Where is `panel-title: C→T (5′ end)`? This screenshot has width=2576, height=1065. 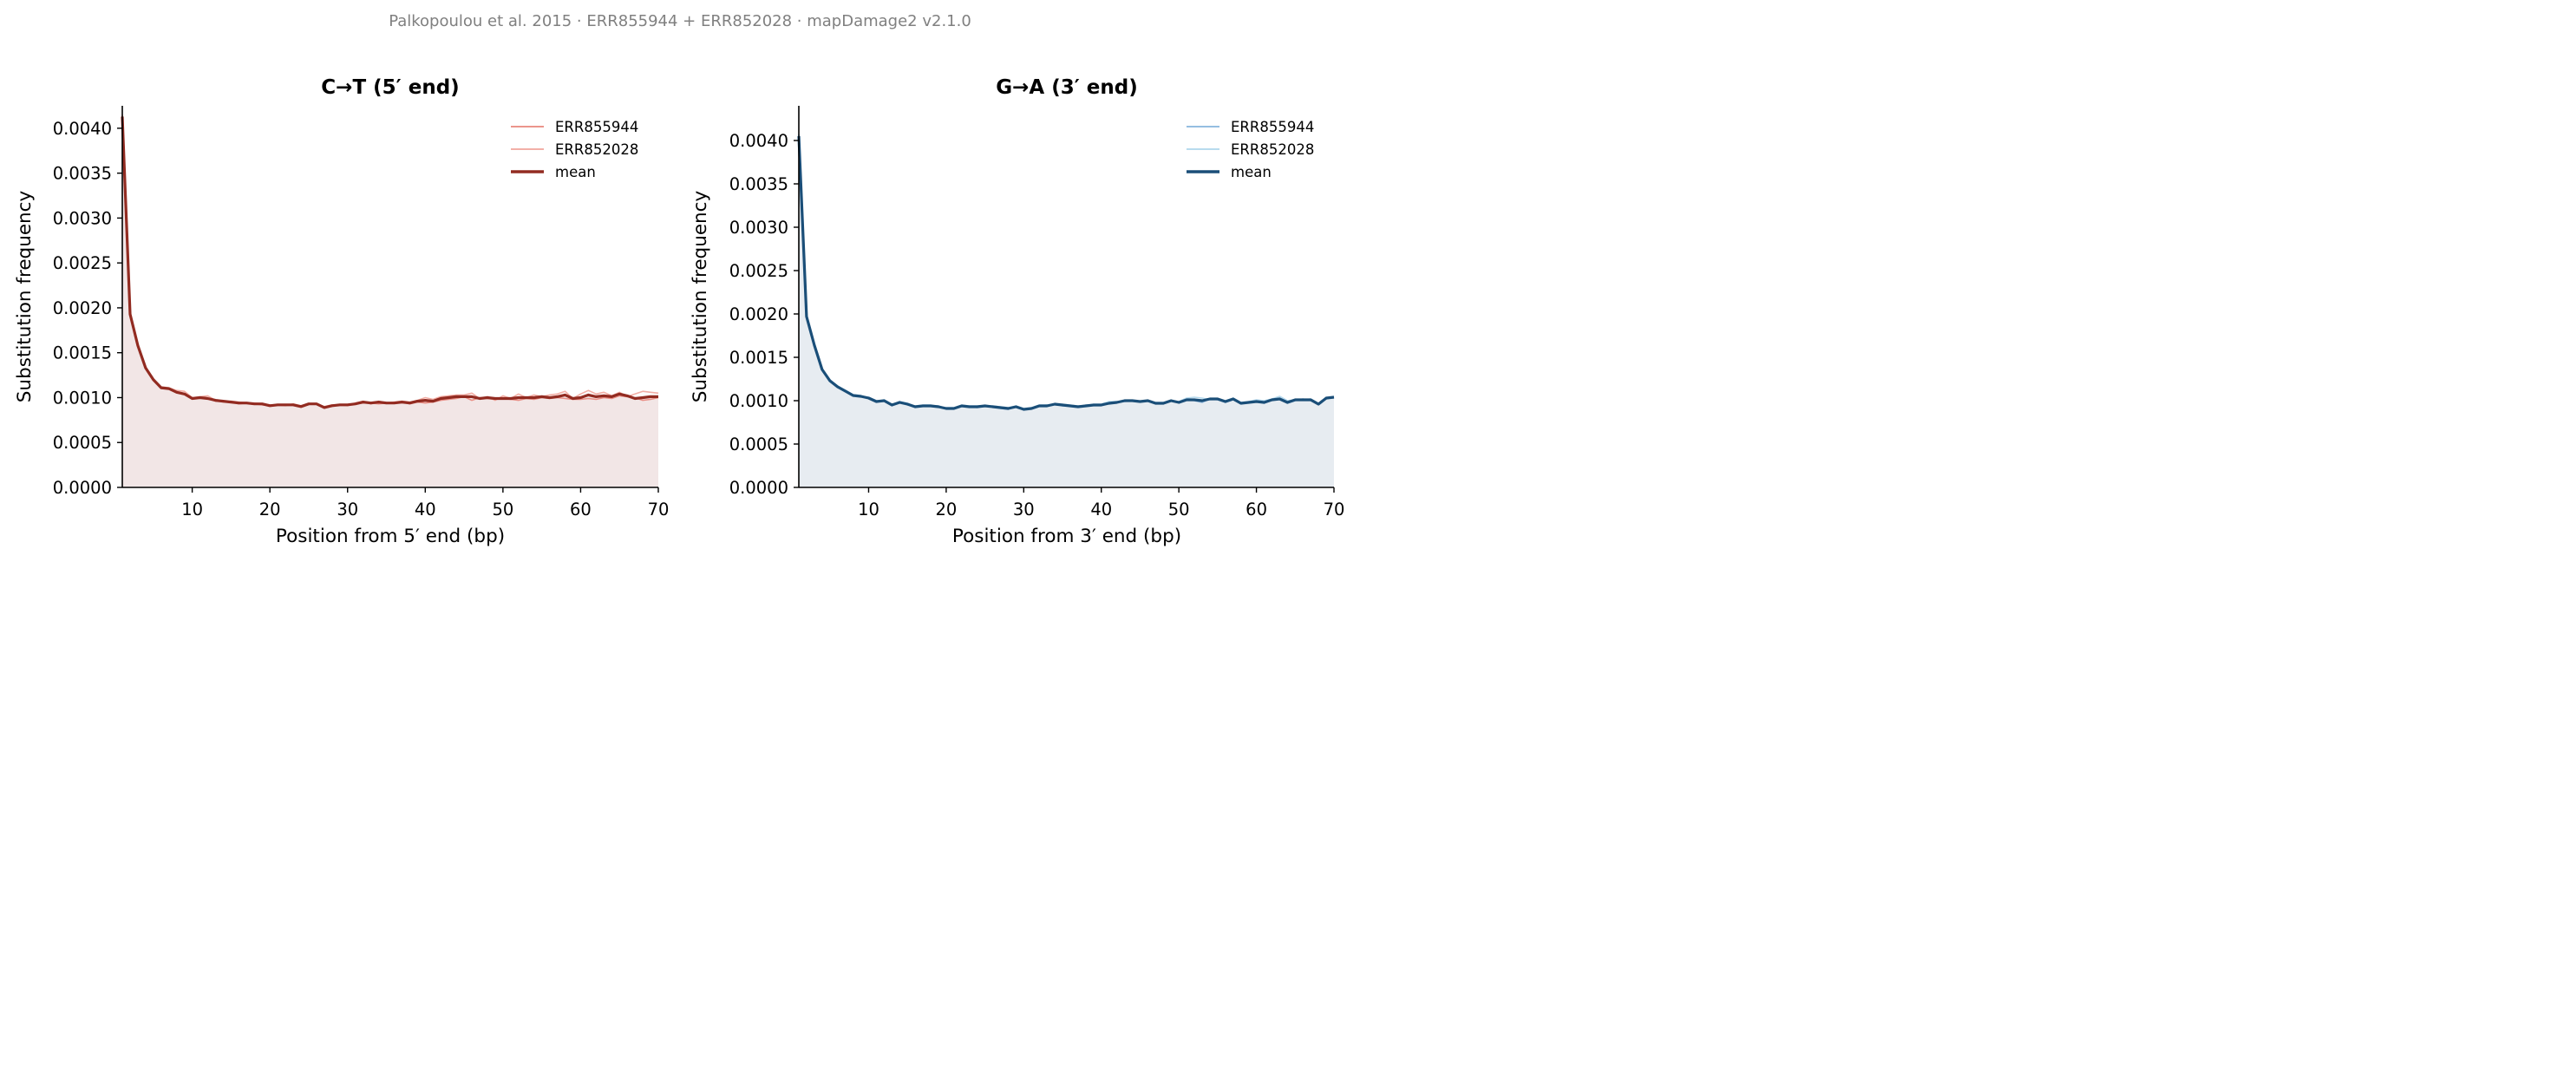
panel-title: C→T (5′ end) is located at coordinates (390, 87).